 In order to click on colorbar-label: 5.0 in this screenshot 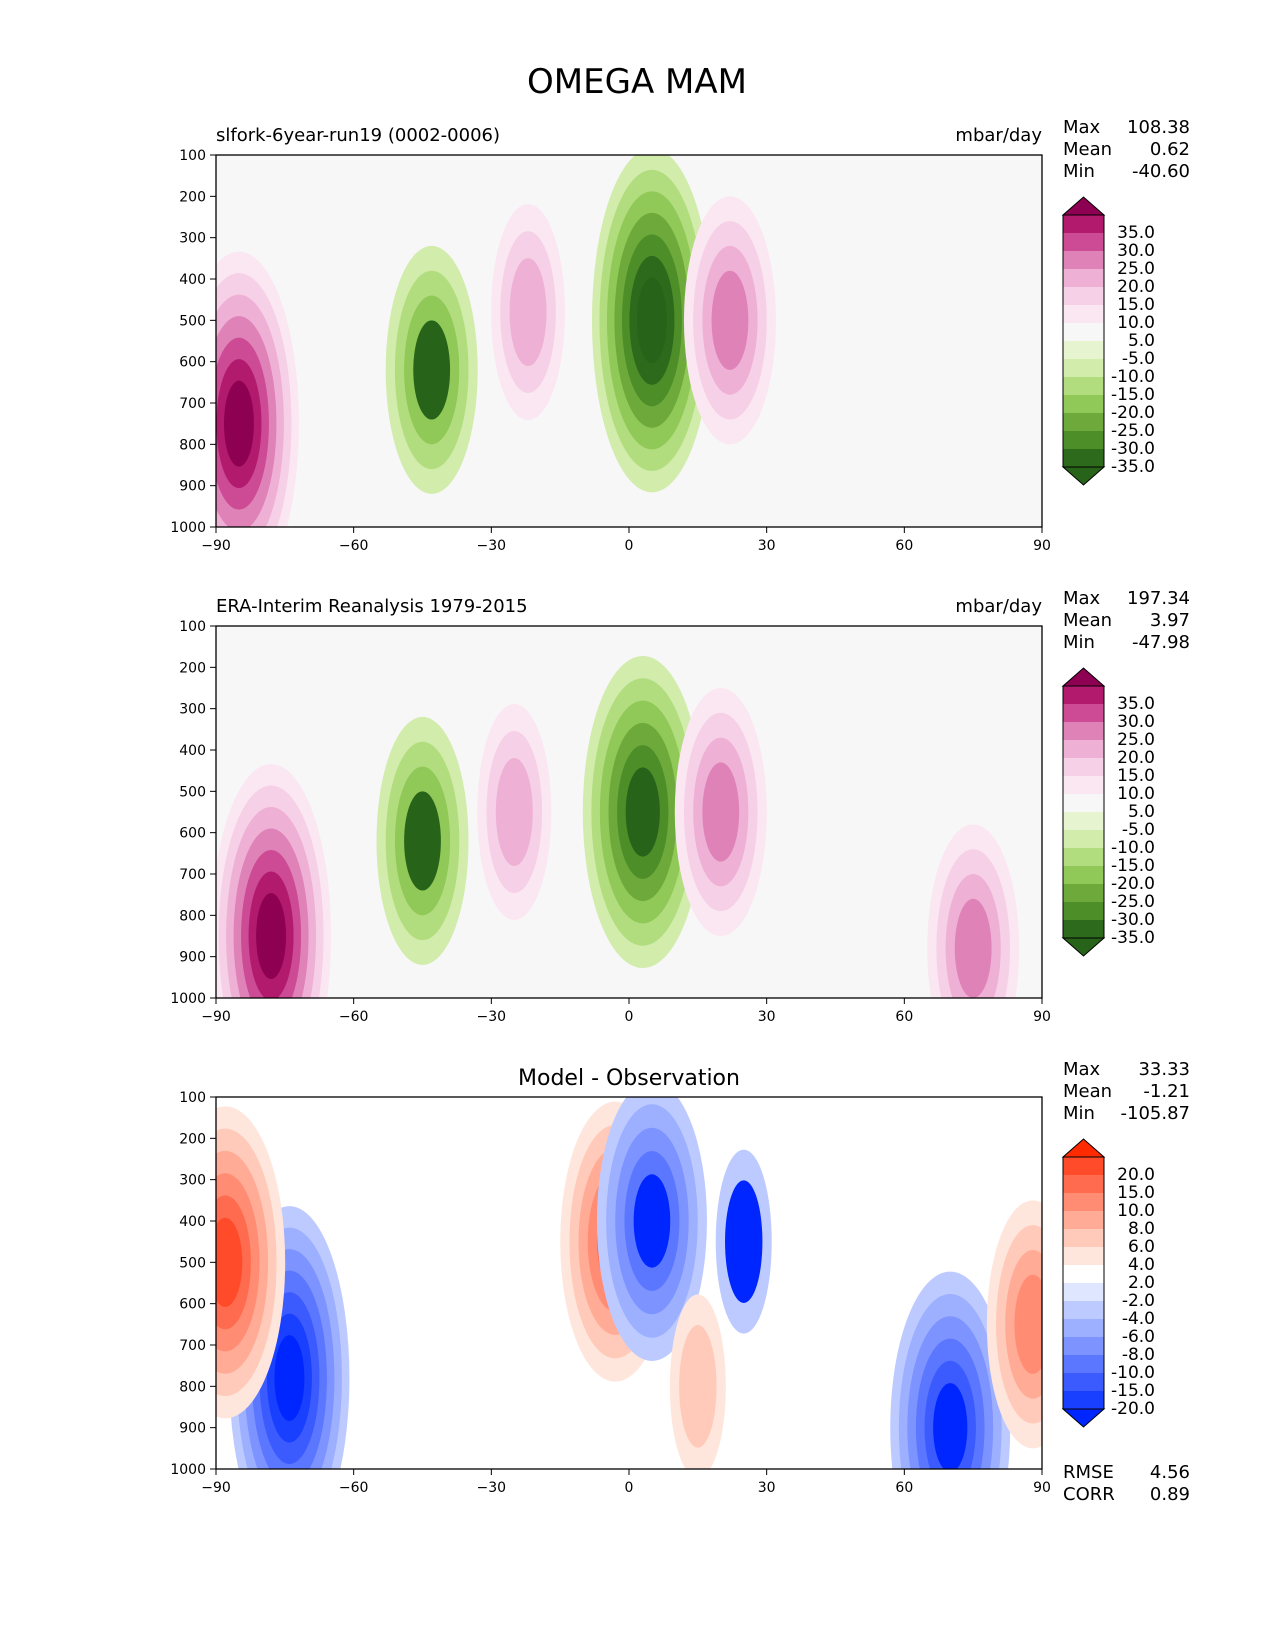, I will do `click(1141, 341)`.